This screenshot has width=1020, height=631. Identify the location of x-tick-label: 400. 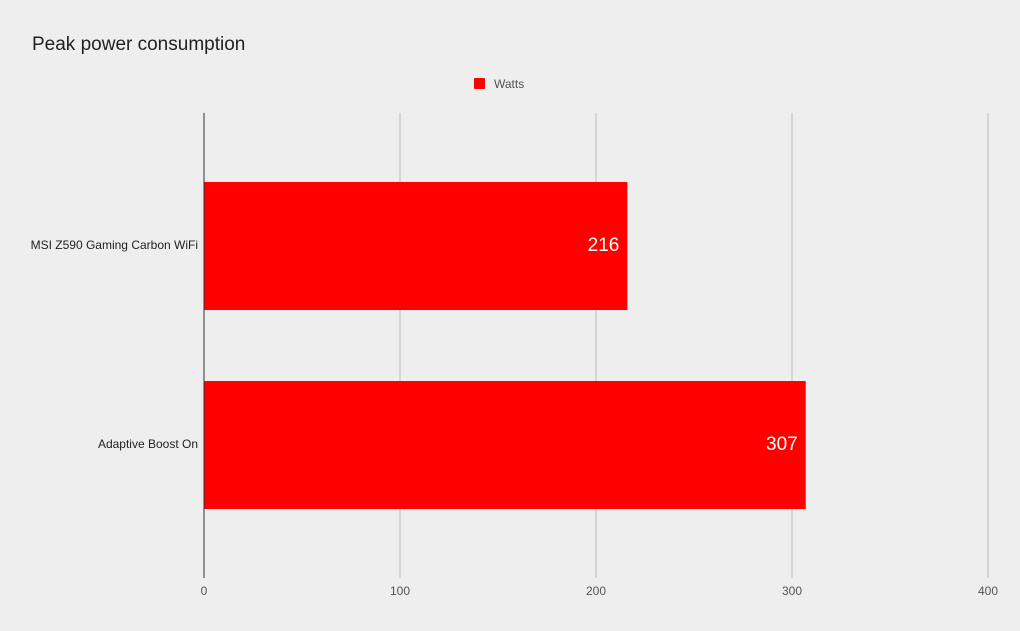
(988, 591).